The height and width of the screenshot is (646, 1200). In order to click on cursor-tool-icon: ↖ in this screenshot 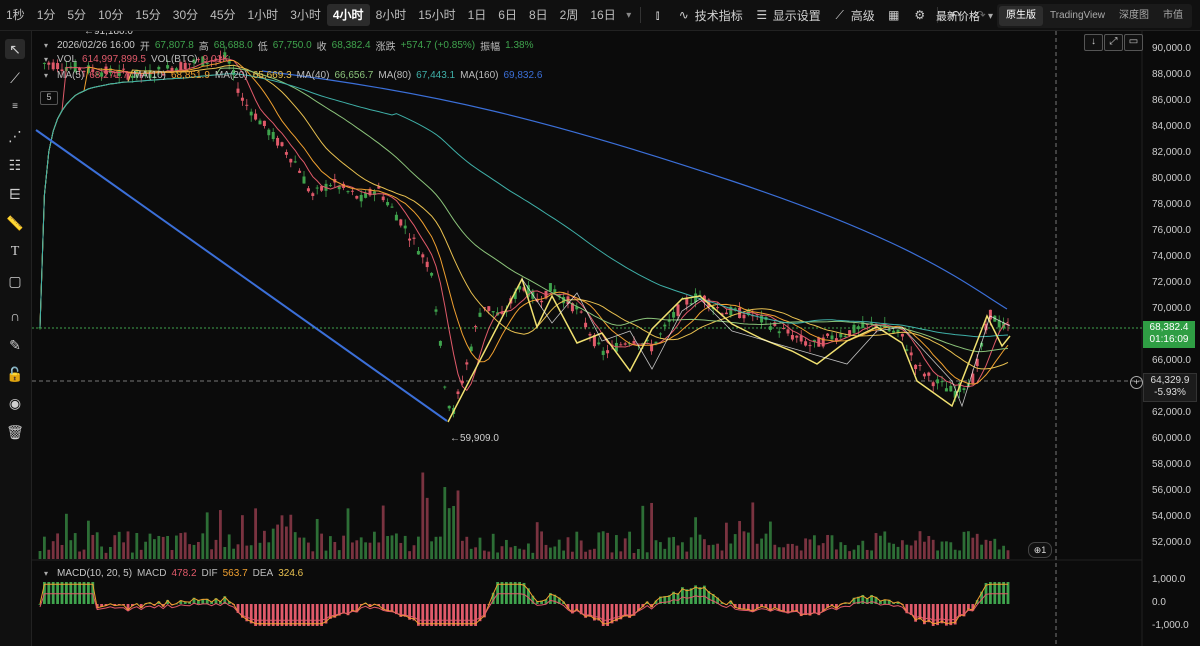, I will do `click(15, 49)`.